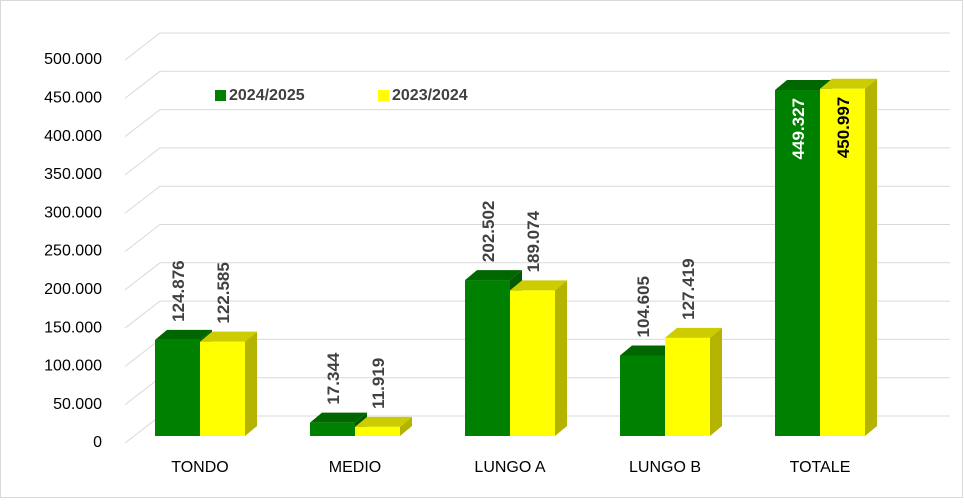 Image resolution: width=964 pixels, height=504 pixels. What do you see at coordinates (430, 95) in the screenshot?
I see `legend-label: 2023/2024` at bounding box center [430, 95].